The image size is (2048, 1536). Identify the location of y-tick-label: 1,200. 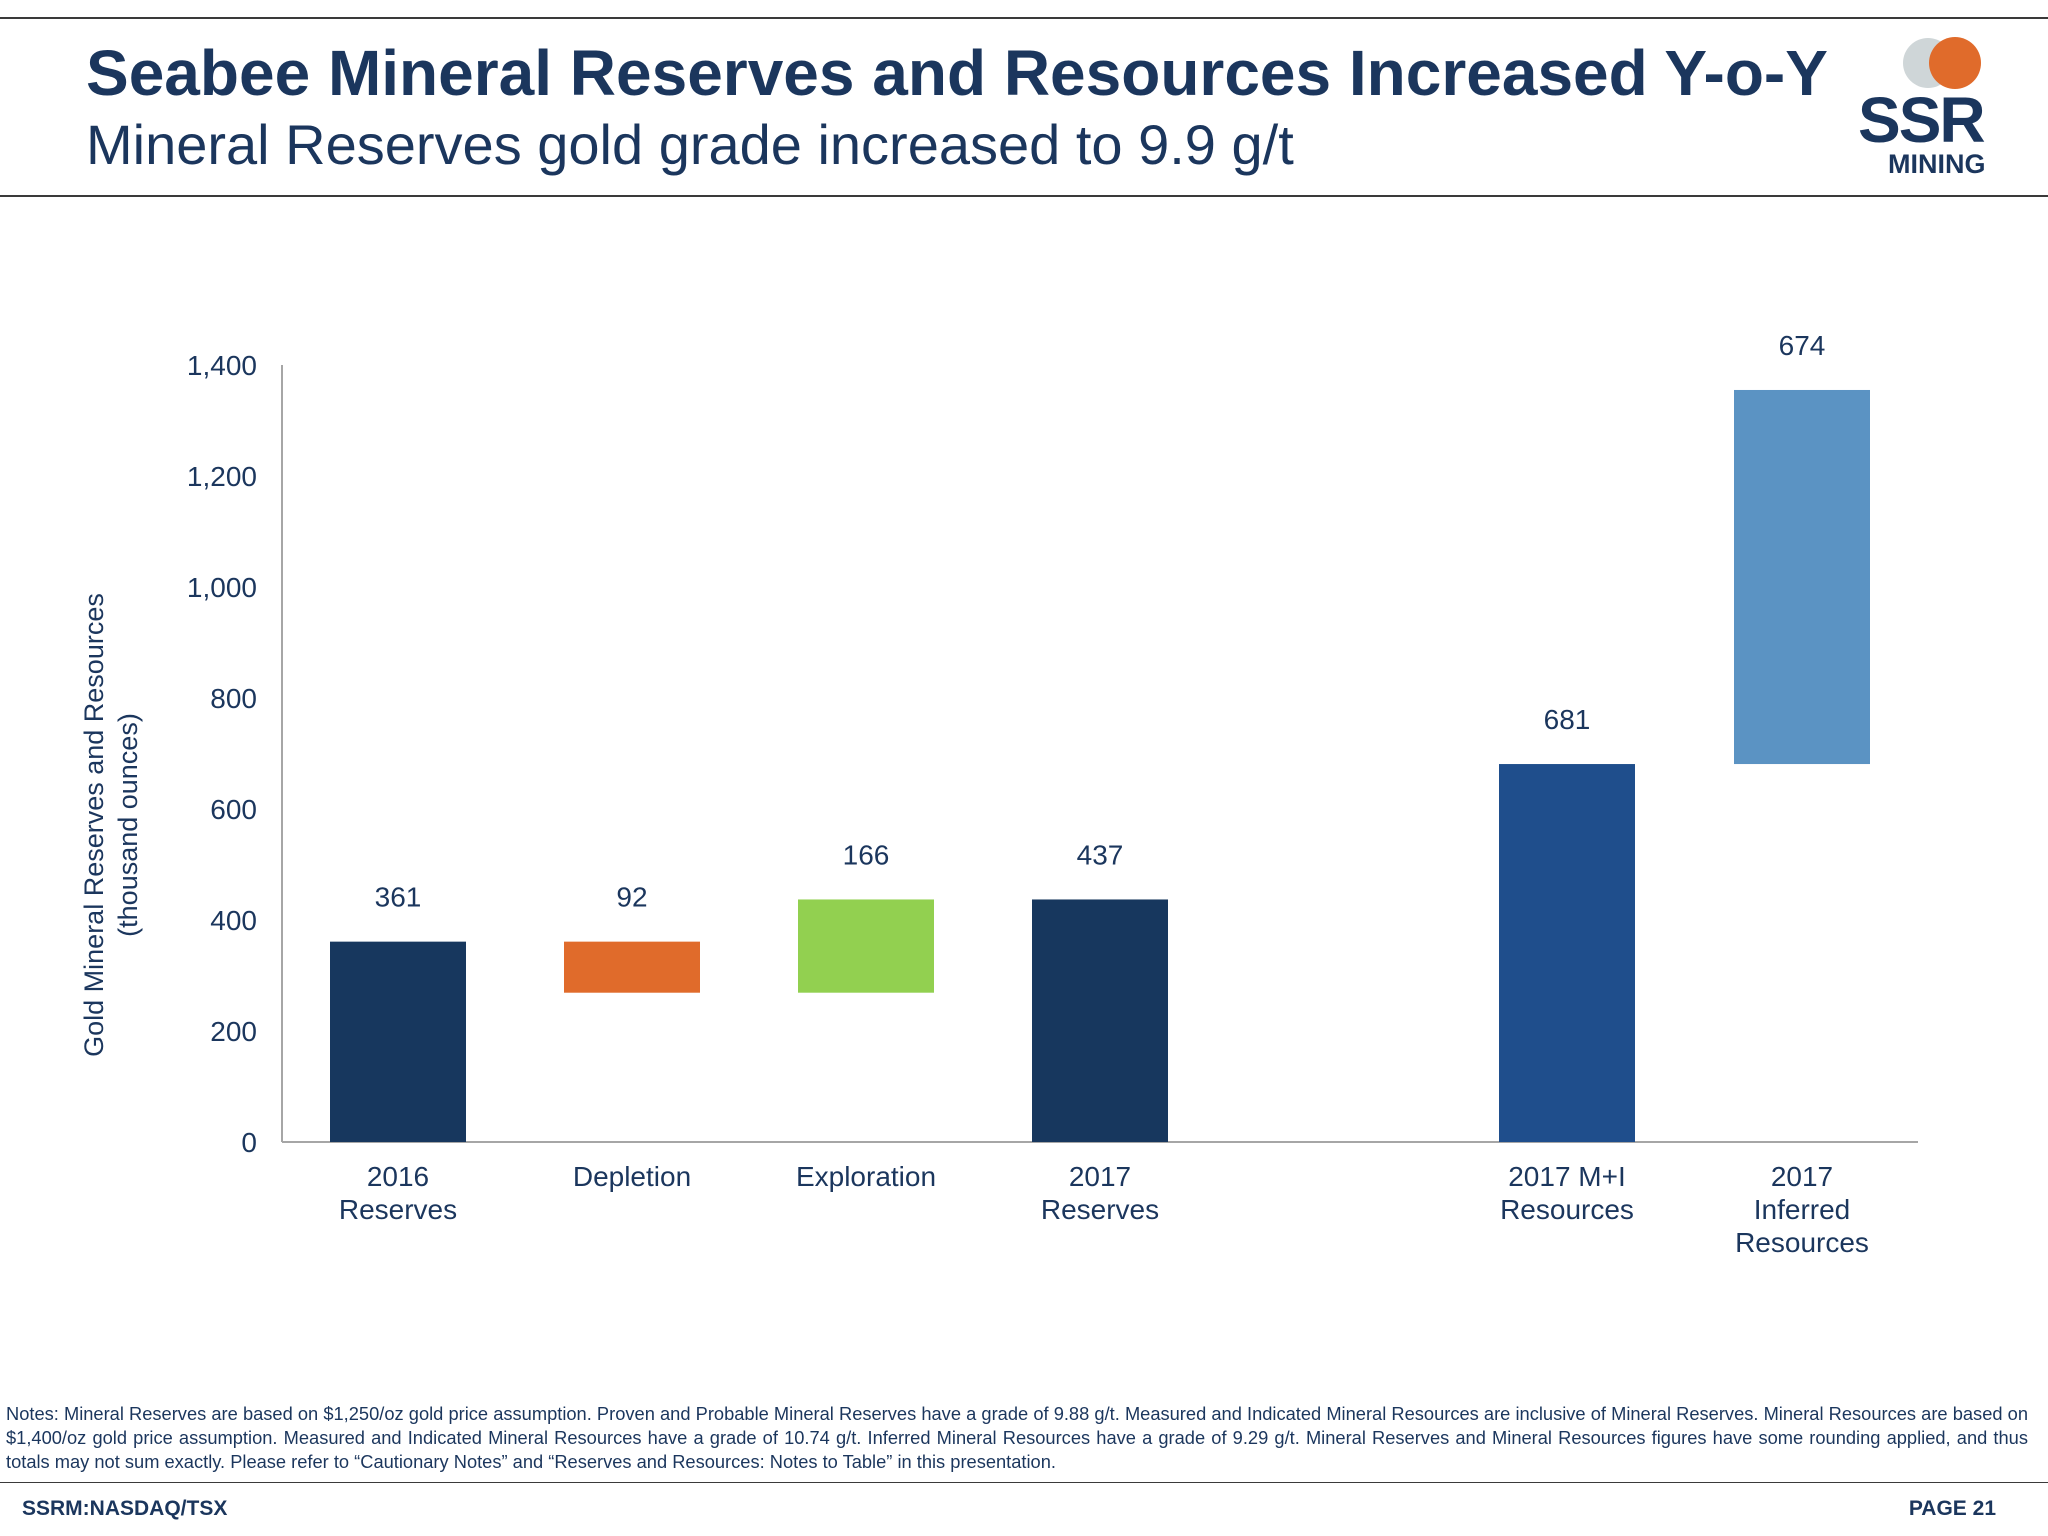
(222, 476).